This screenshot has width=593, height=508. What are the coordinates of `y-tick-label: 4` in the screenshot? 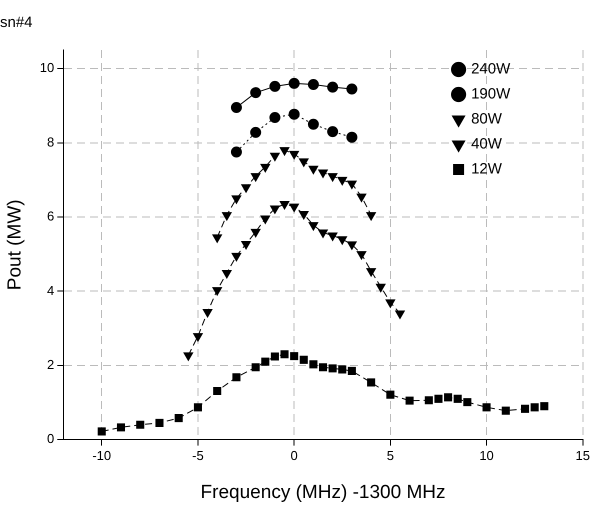 It's located at (50, 290).